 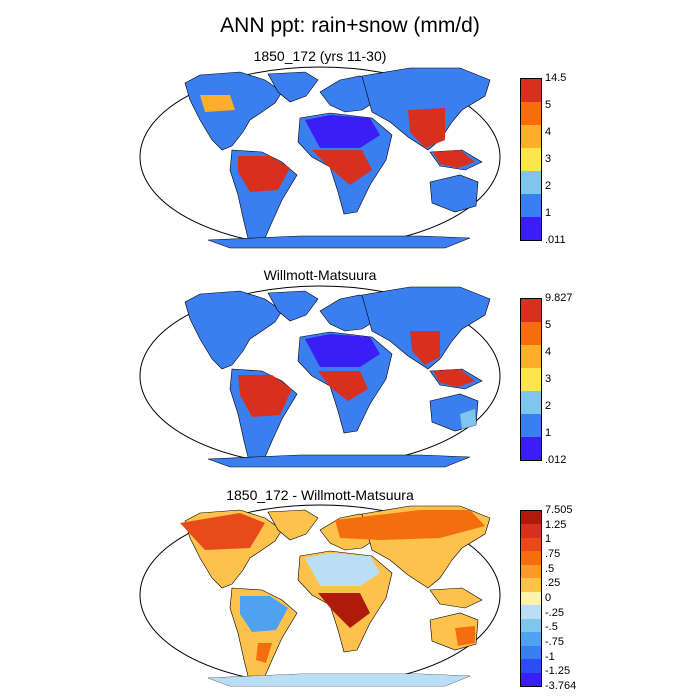 I want to click on figure-title: ANN ppt: rain+snow (mm/d), so click(x=350, y=25).